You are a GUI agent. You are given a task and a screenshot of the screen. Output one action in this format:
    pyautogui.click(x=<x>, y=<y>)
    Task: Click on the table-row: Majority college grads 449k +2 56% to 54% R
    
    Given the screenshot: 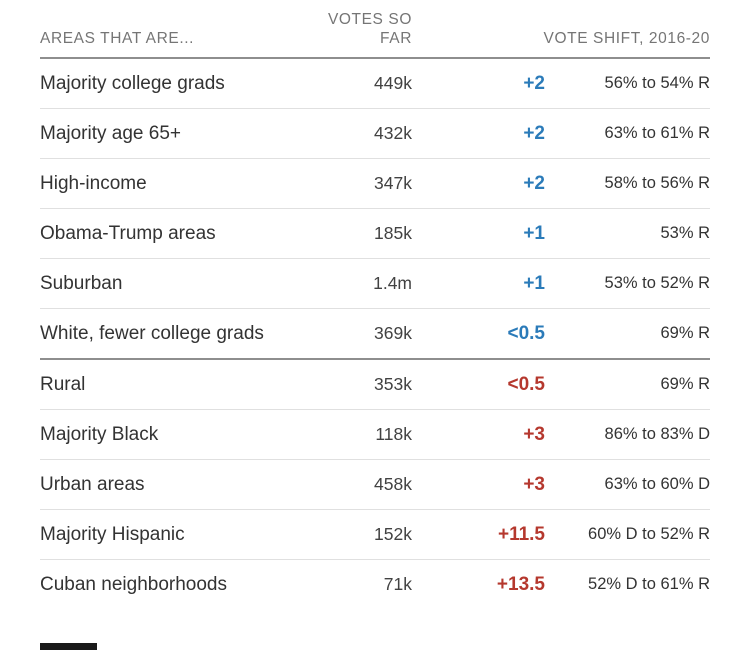 What is the action you would take?
    pyautogui.click(x=375, y=84)
    